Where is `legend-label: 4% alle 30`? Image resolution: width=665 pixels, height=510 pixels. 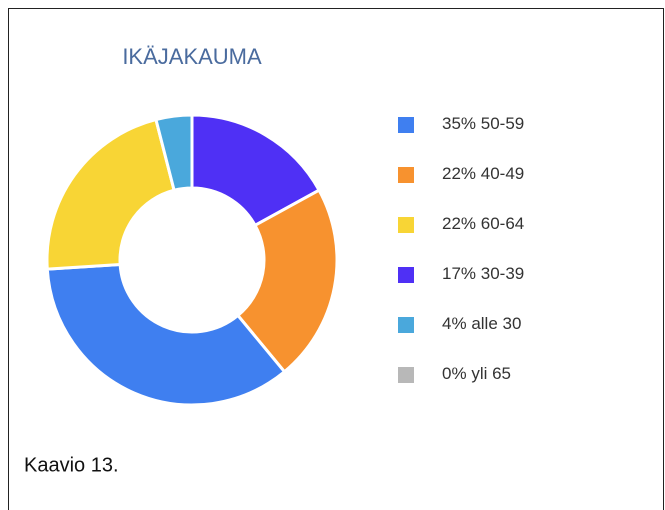
legend-label: 4% alle 30 is located at coordinates (481, 323).